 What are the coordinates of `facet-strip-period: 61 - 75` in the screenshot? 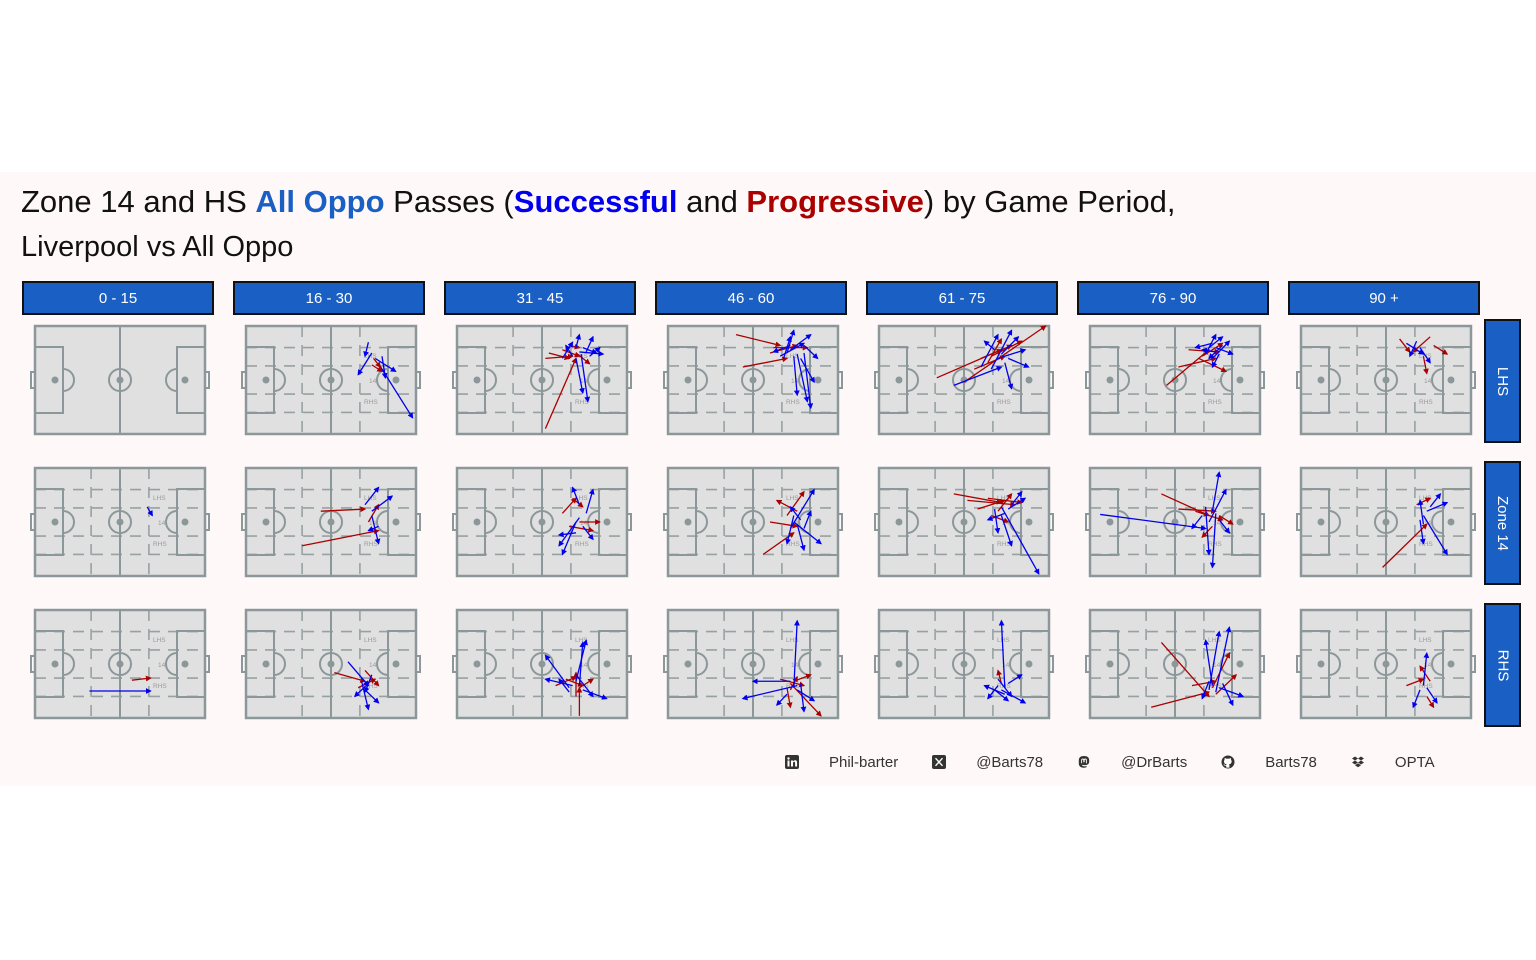 It's located at (962, 298).